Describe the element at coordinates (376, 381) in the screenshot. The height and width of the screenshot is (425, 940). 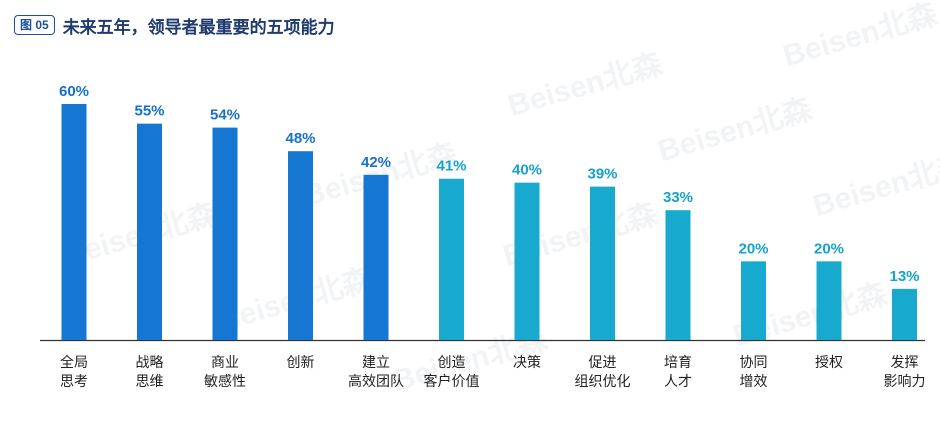
I see `category-label: 高效团队` at that location.